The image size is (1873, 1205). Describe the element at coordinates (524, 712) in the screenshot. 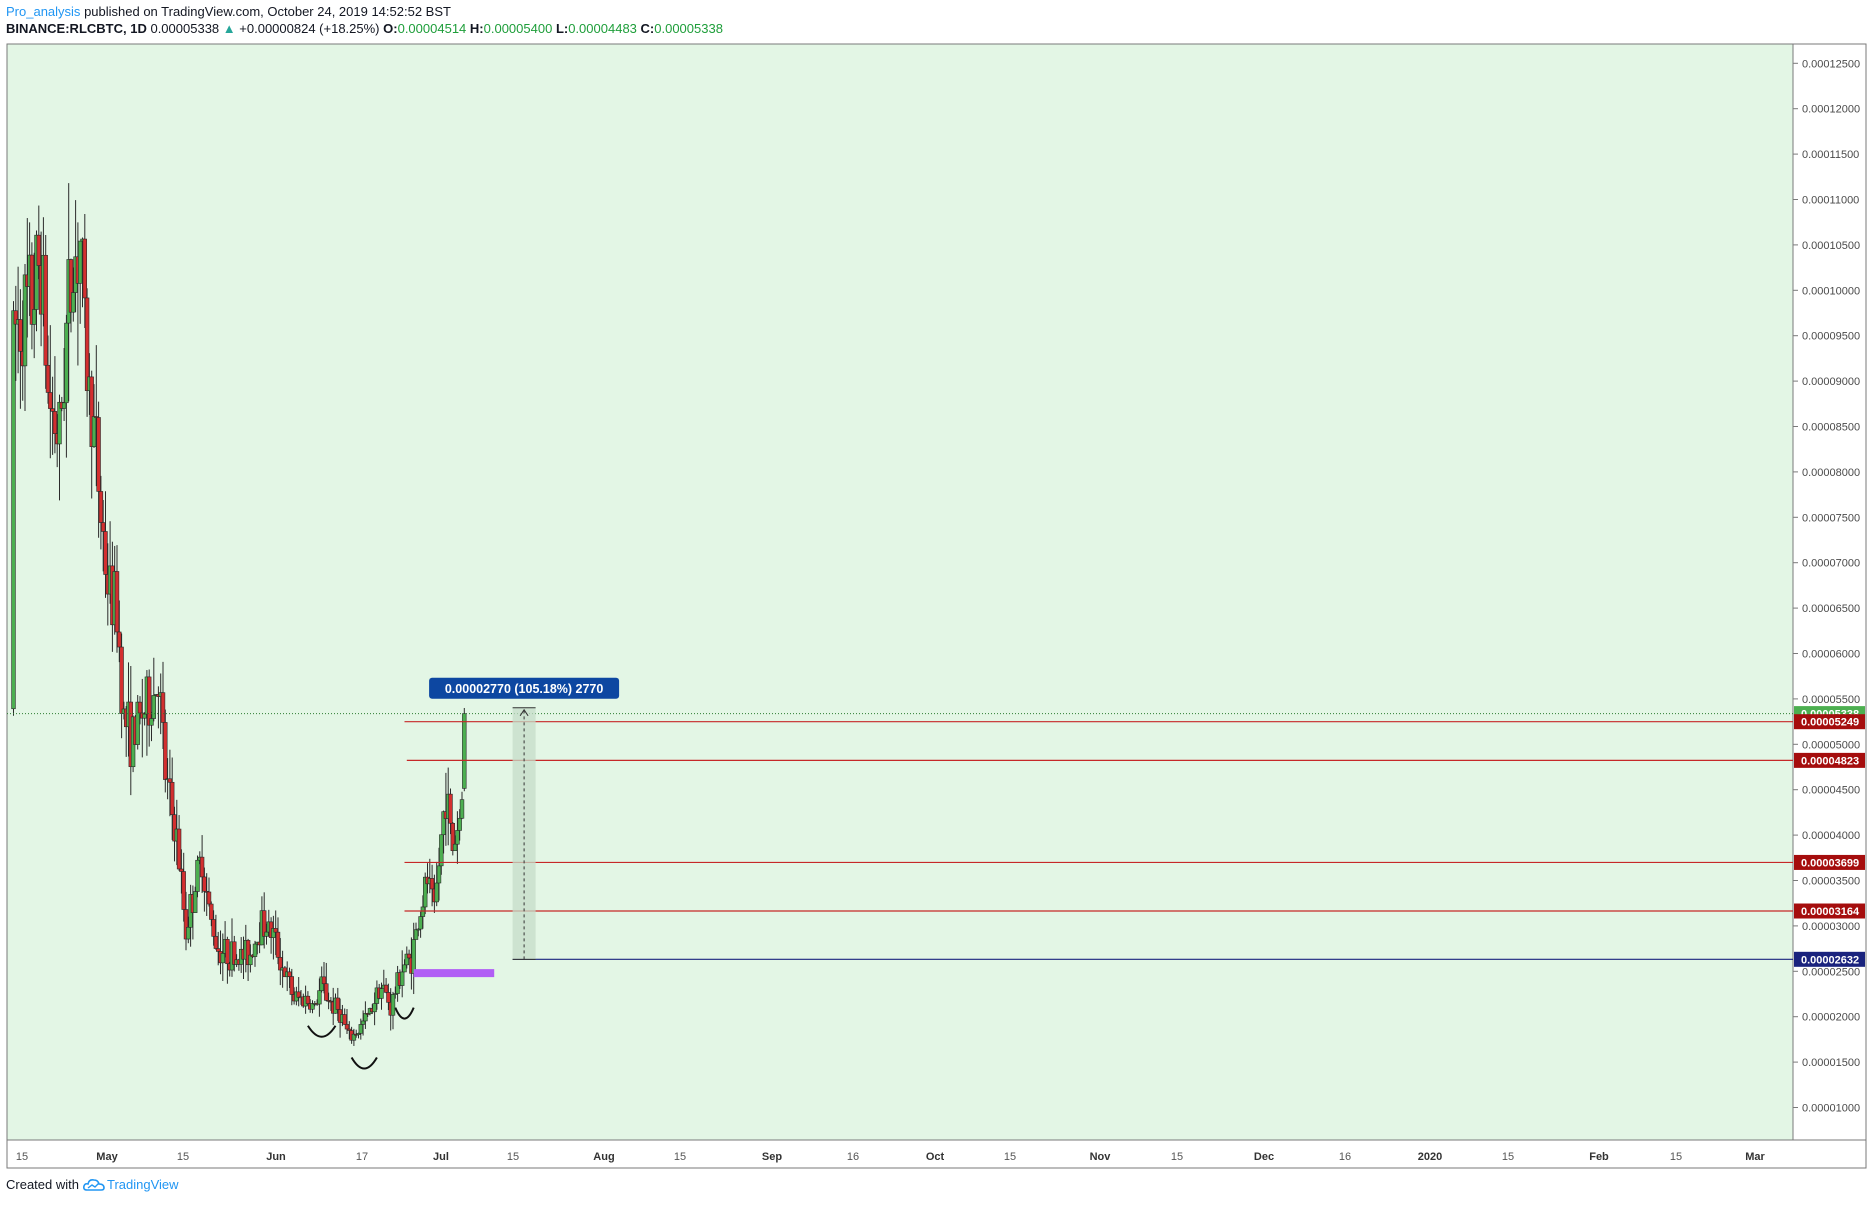

I see `arrow-up-icon` at that location.